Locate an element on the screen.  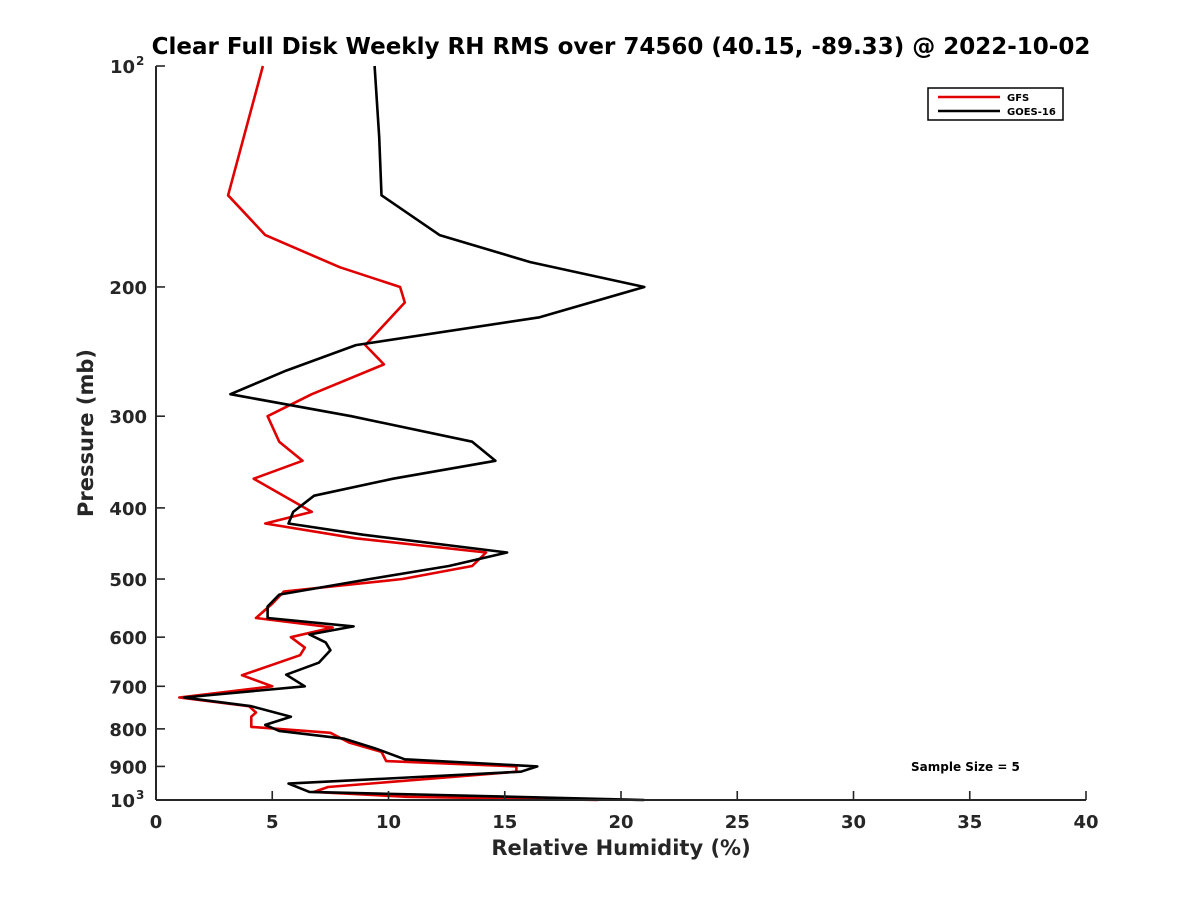
y-tick-label: 700 is located at coordinates (128, 687).